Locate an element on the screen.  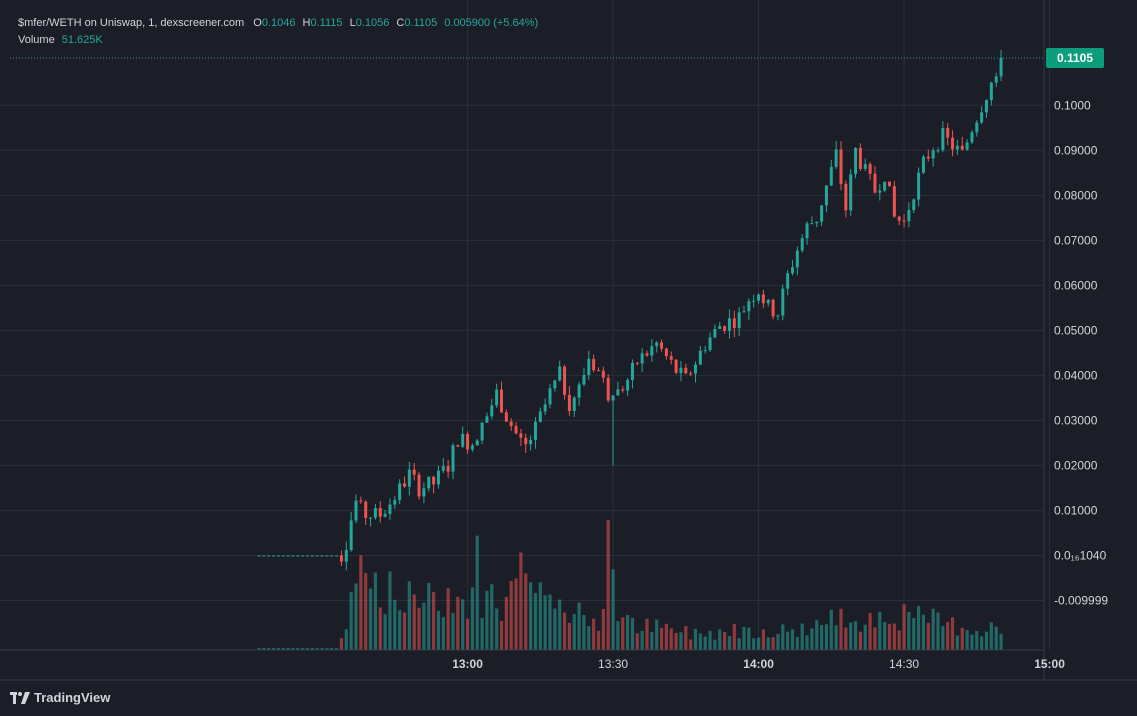
last-price-value: 0.1105 is located at coordinates (1075, 58).